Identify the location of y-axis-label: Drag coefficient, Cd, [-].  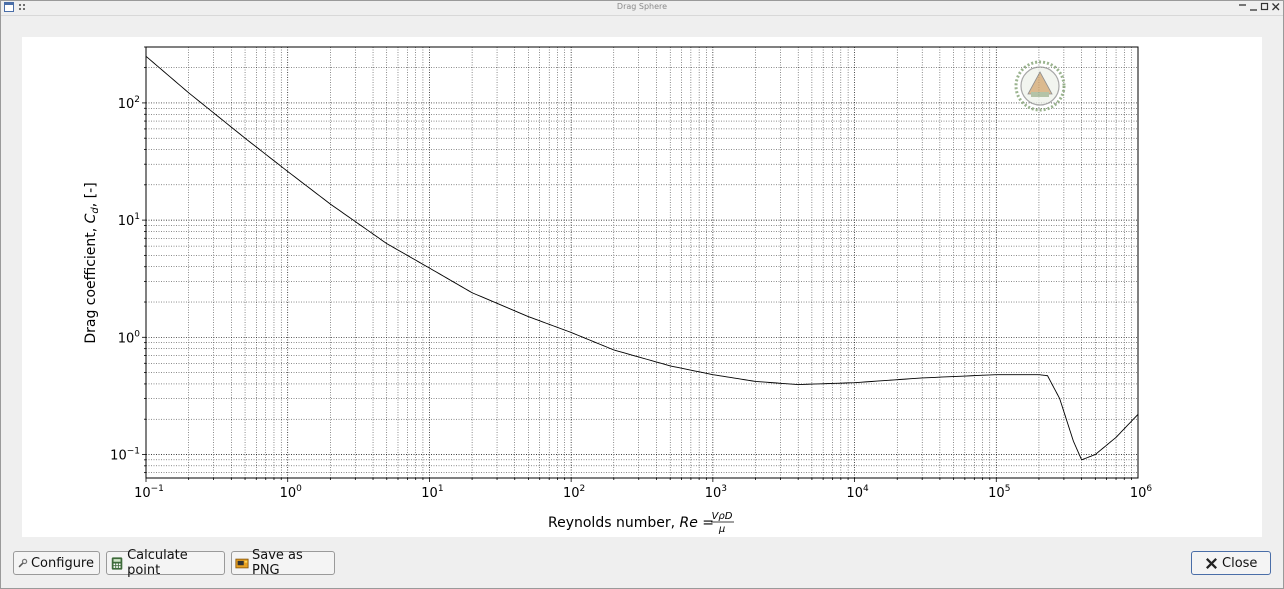
(92, 262).